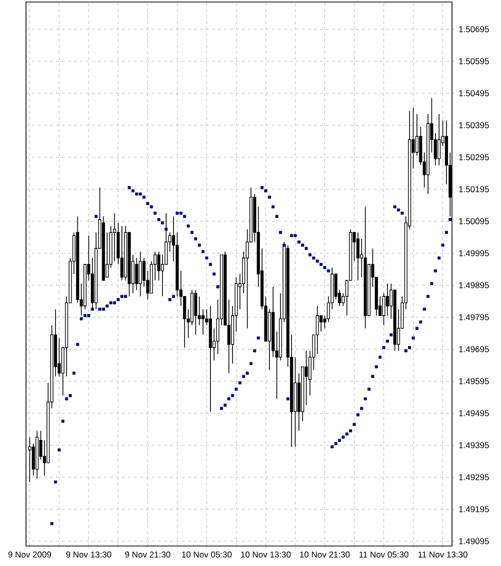  What do you see at coordinates (474, 541) in the screenshot?
I see `y-tick-label: 1.49095` at bounding box center [474, 541].